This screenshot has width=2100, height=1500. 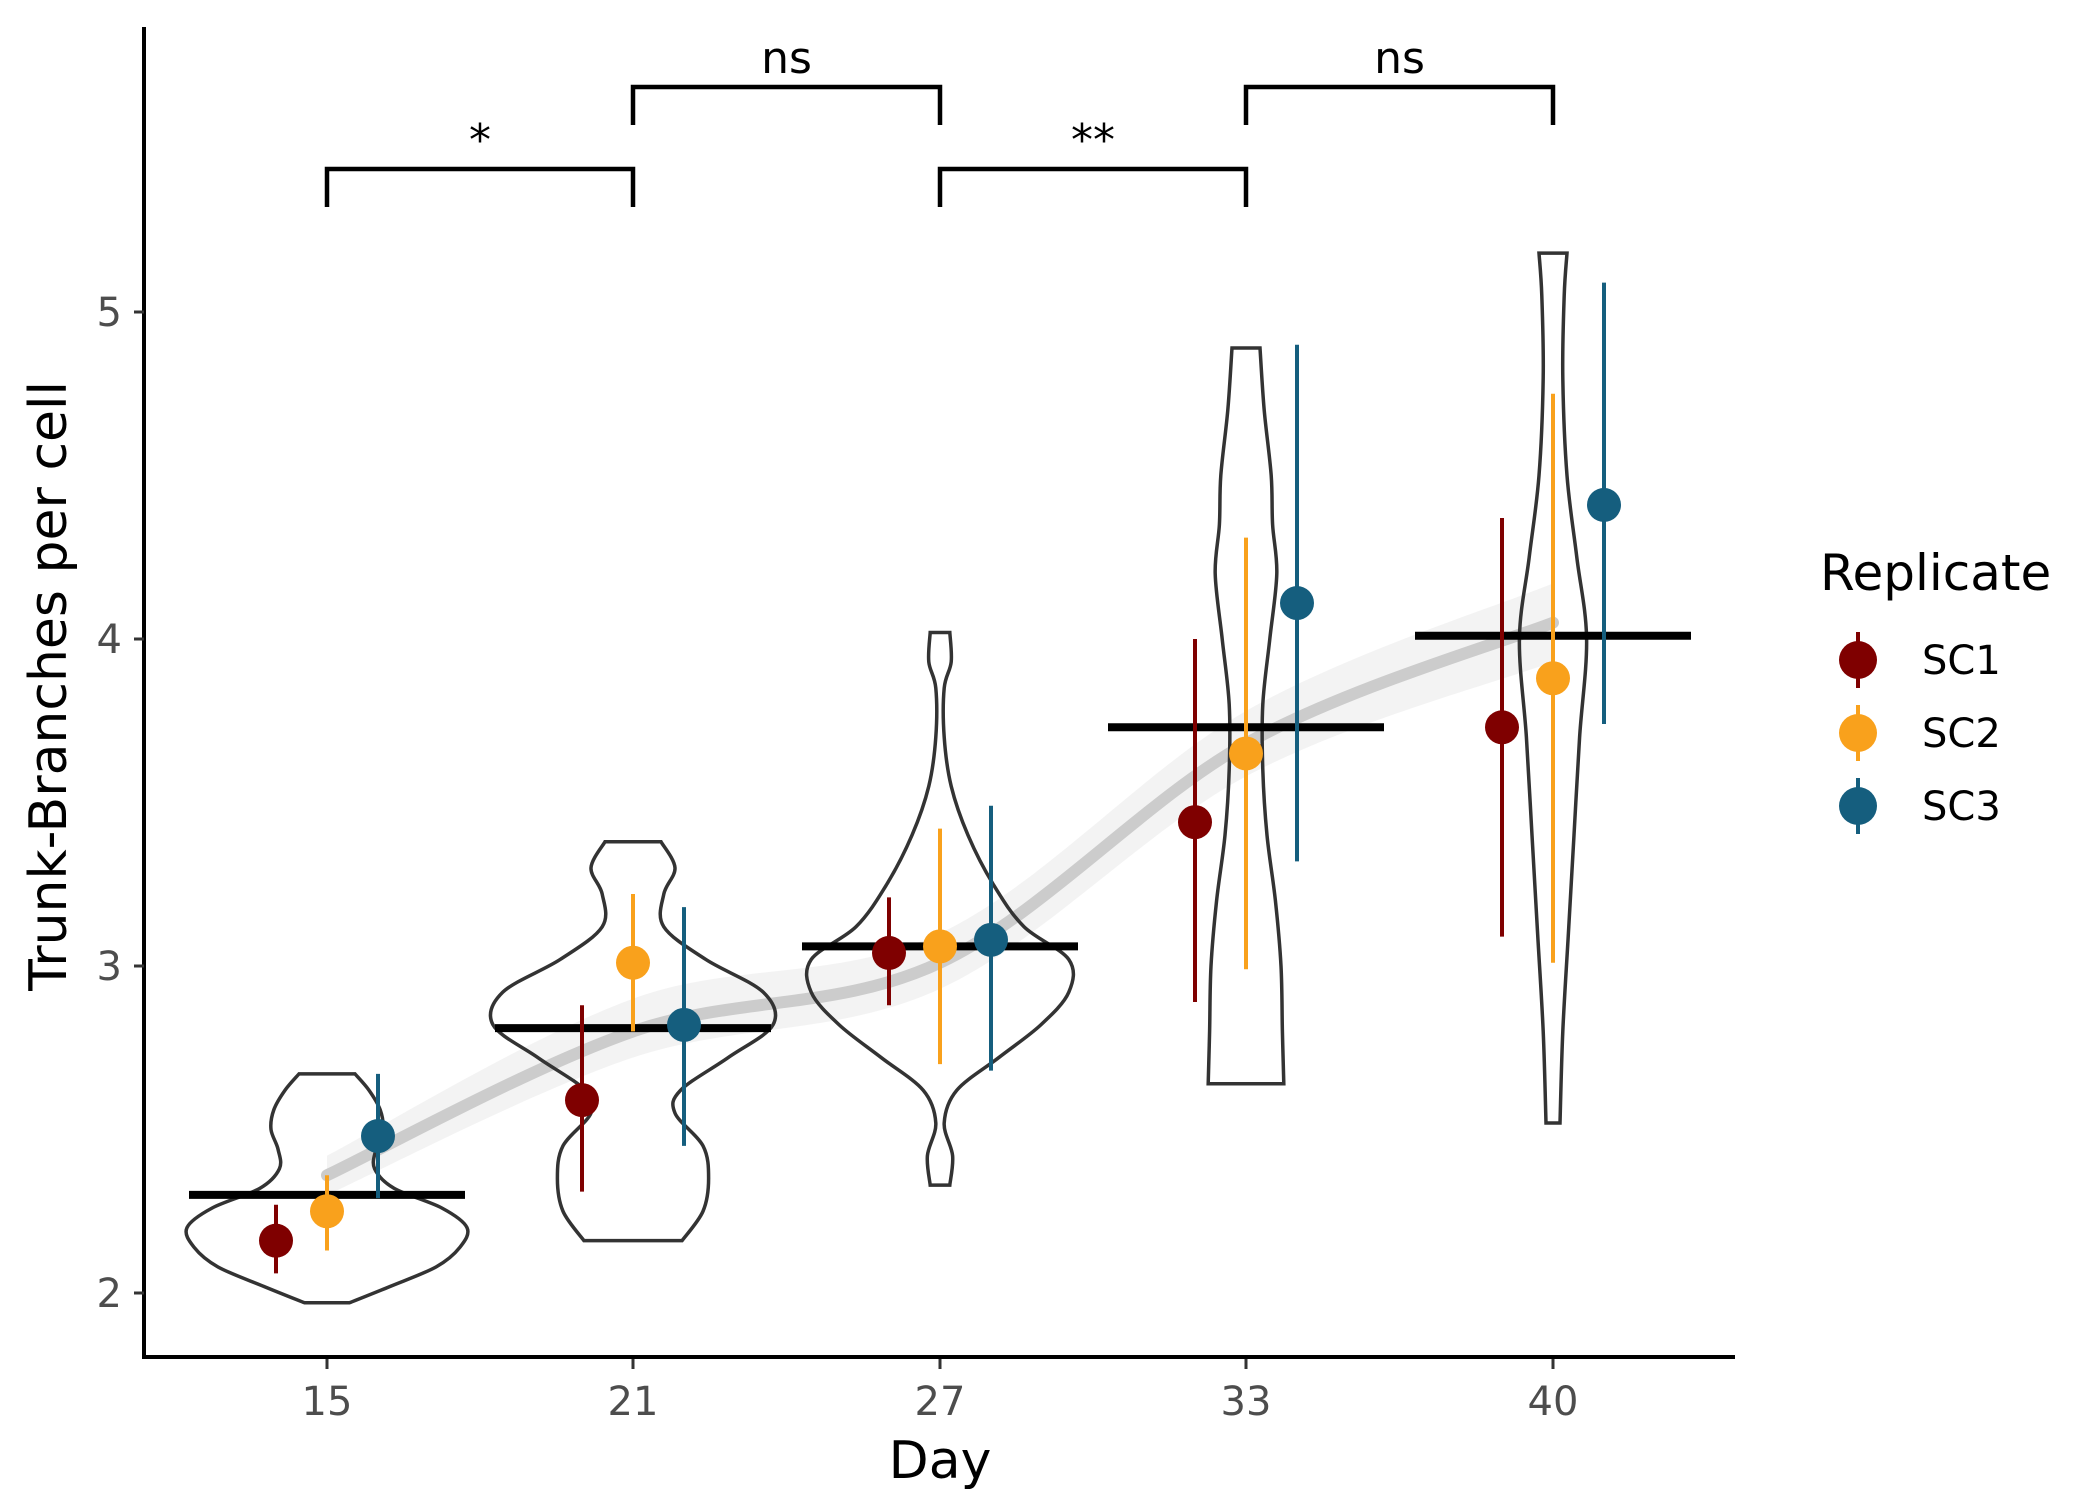 I want to click on x-ticks: 15 21 27 33 40, so click(x=940, y=1392).